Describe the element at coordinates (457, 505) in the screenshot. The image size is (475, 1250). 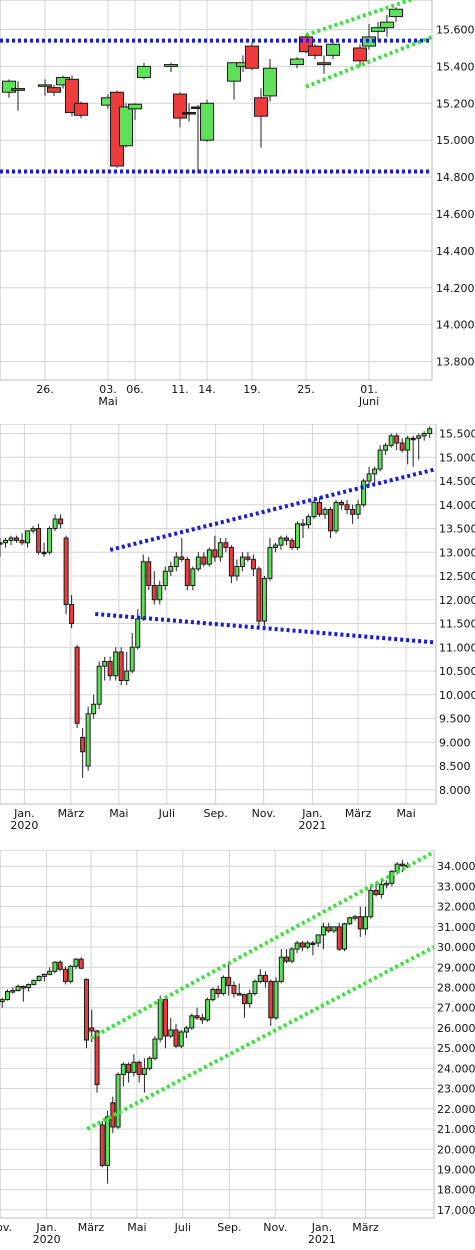
I see `y-tick-label: 14.000` at that location.